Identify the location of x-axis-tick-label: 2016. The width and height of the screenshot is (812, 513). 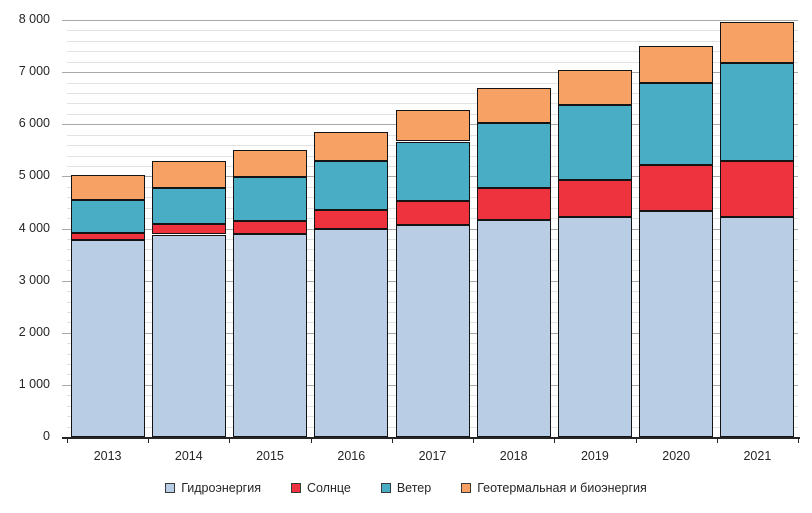
(351, 456).